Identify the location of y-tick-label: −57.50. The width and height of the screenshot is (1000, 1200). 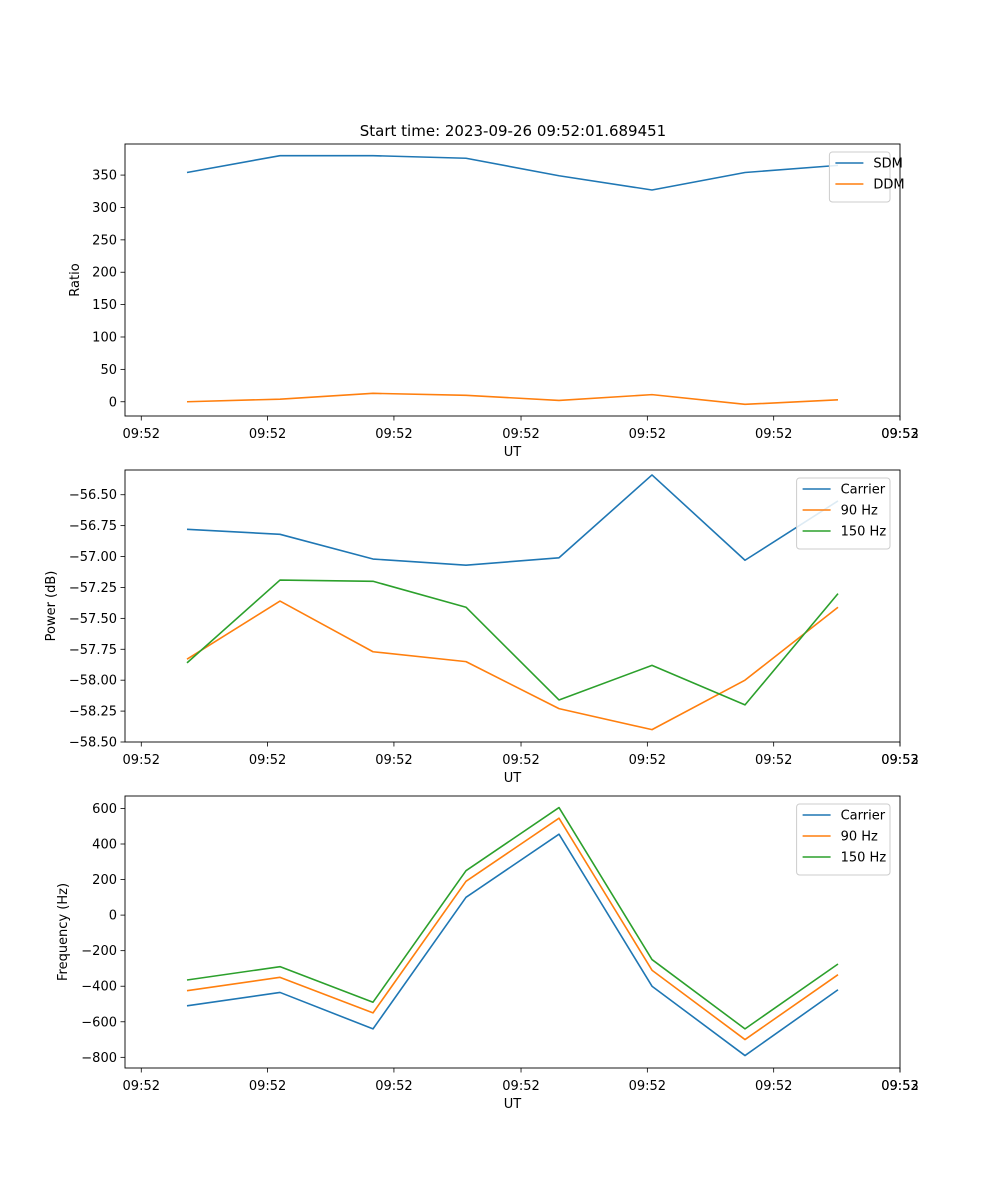
(93, 619).